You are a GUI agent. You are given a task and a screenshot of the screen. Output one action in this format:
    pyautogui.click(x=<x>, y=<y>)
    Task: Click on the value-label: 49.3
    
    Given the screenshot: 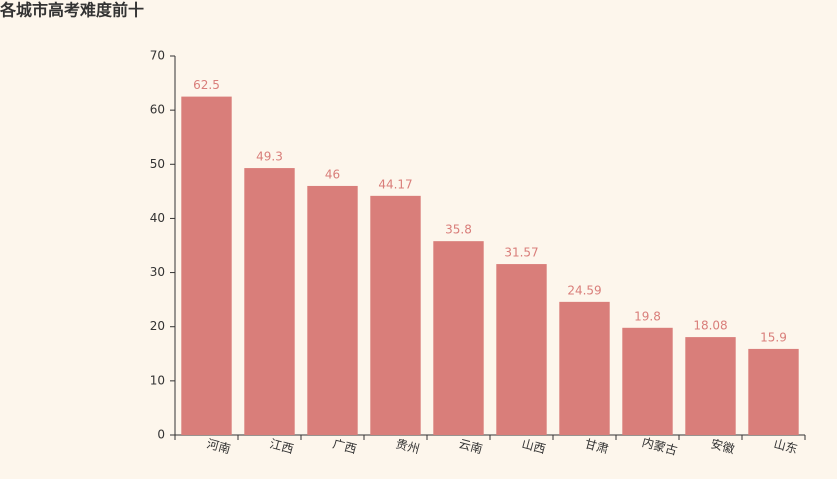 What is the action you would take?
    pyautogui.click(x=269, y=157)
    